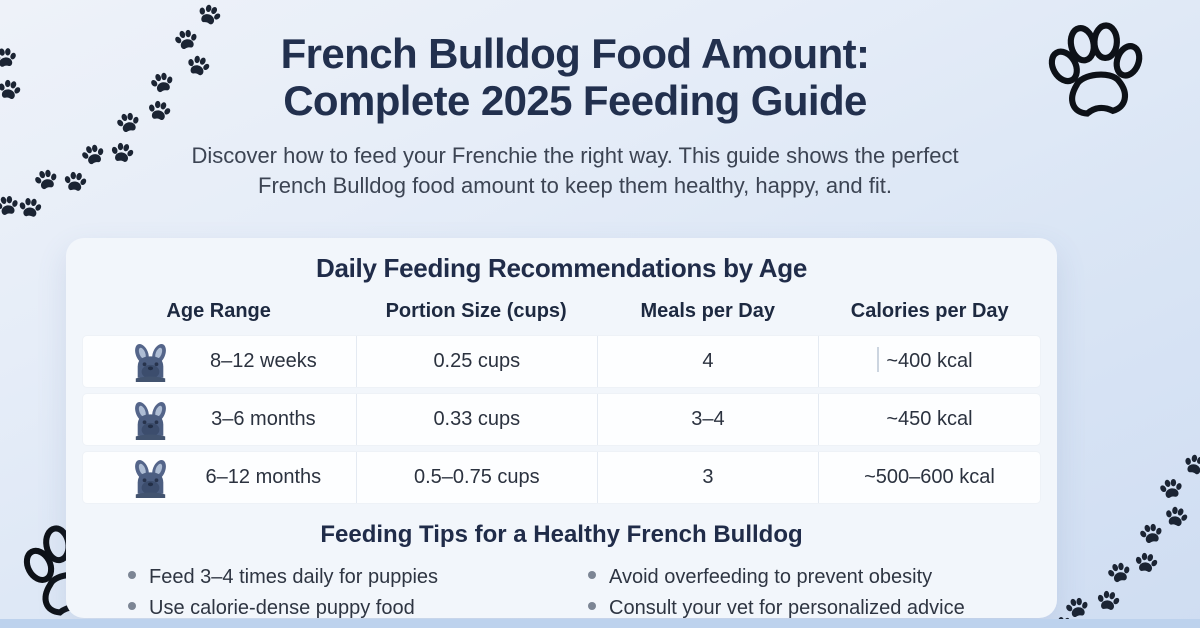  I want to click on bottom-accent-strip, so click(600, 623).